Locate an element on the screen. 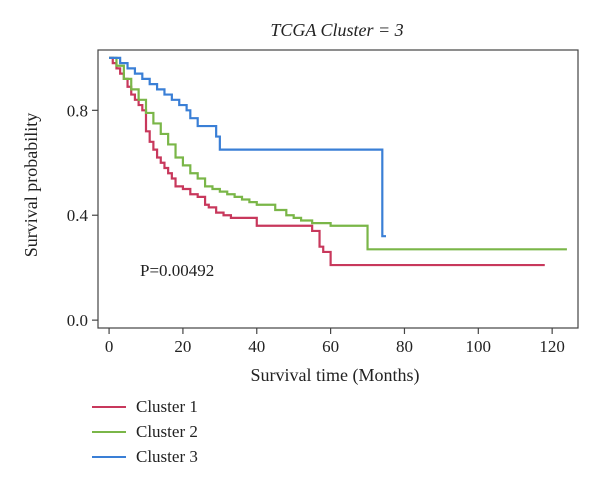 Image resolution: width=600 pixels, height=484 pixels. x-tick-label: 100 is located at coordinates (479, 346).